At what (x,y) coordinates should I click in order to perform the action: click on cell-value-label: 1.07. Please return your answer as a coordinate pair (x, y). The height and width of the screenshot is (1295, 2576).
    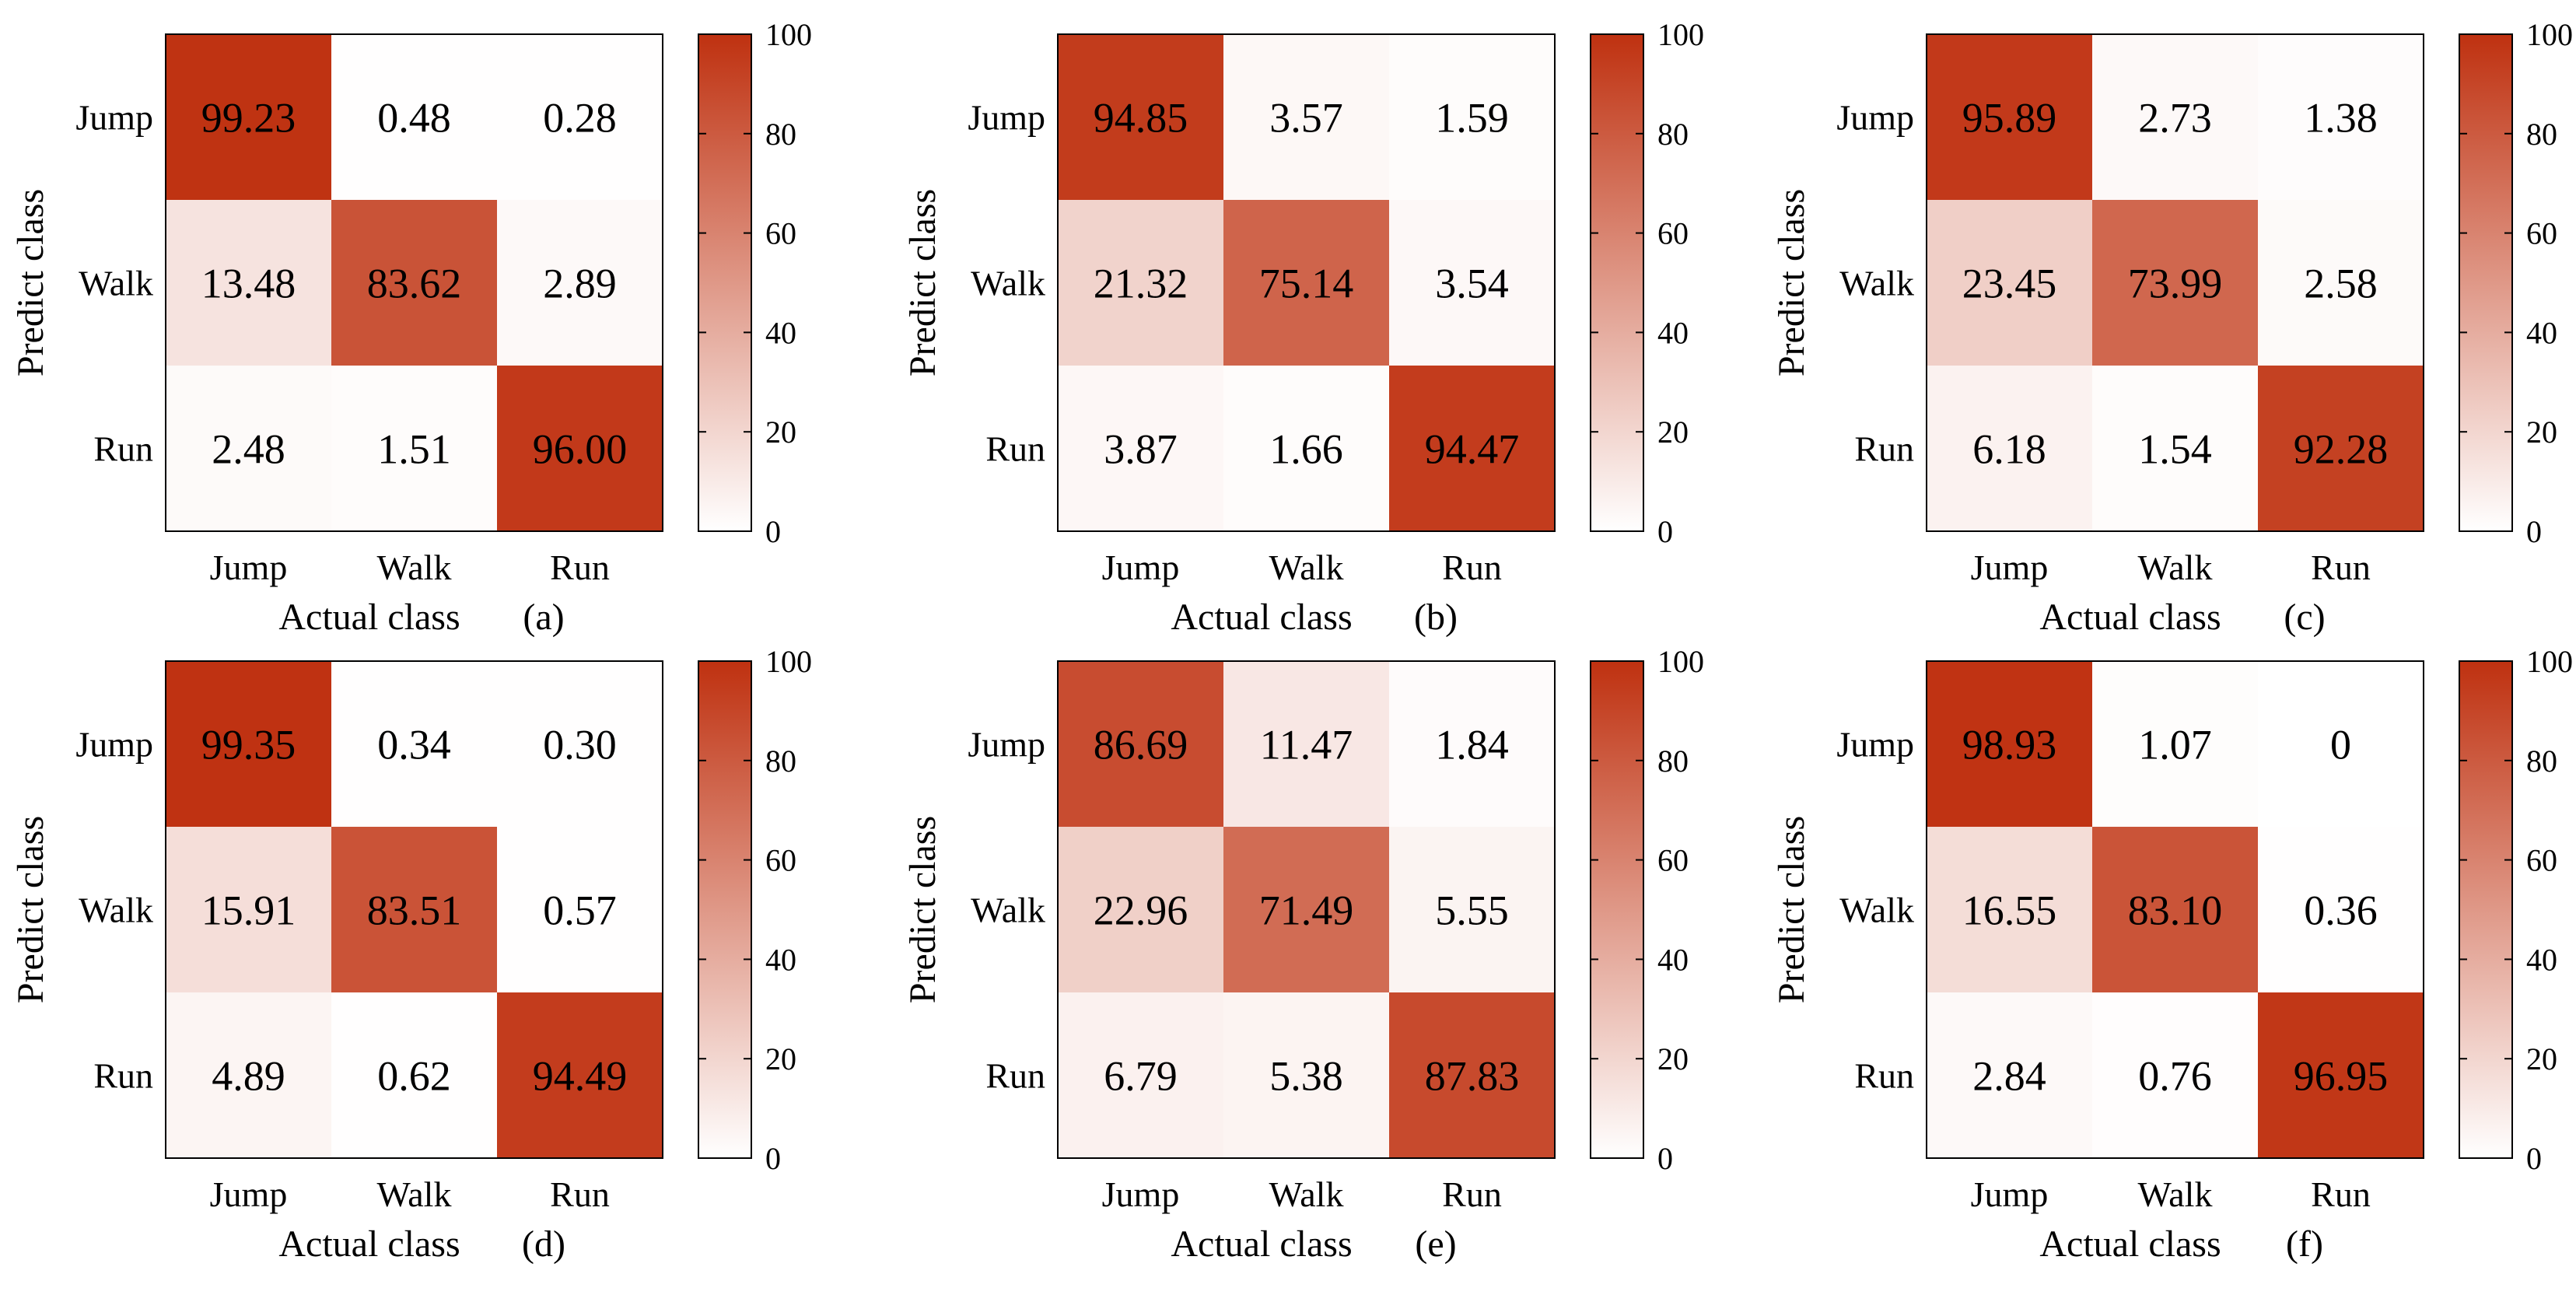
    Looking at the image, I should click on (2175, 745).